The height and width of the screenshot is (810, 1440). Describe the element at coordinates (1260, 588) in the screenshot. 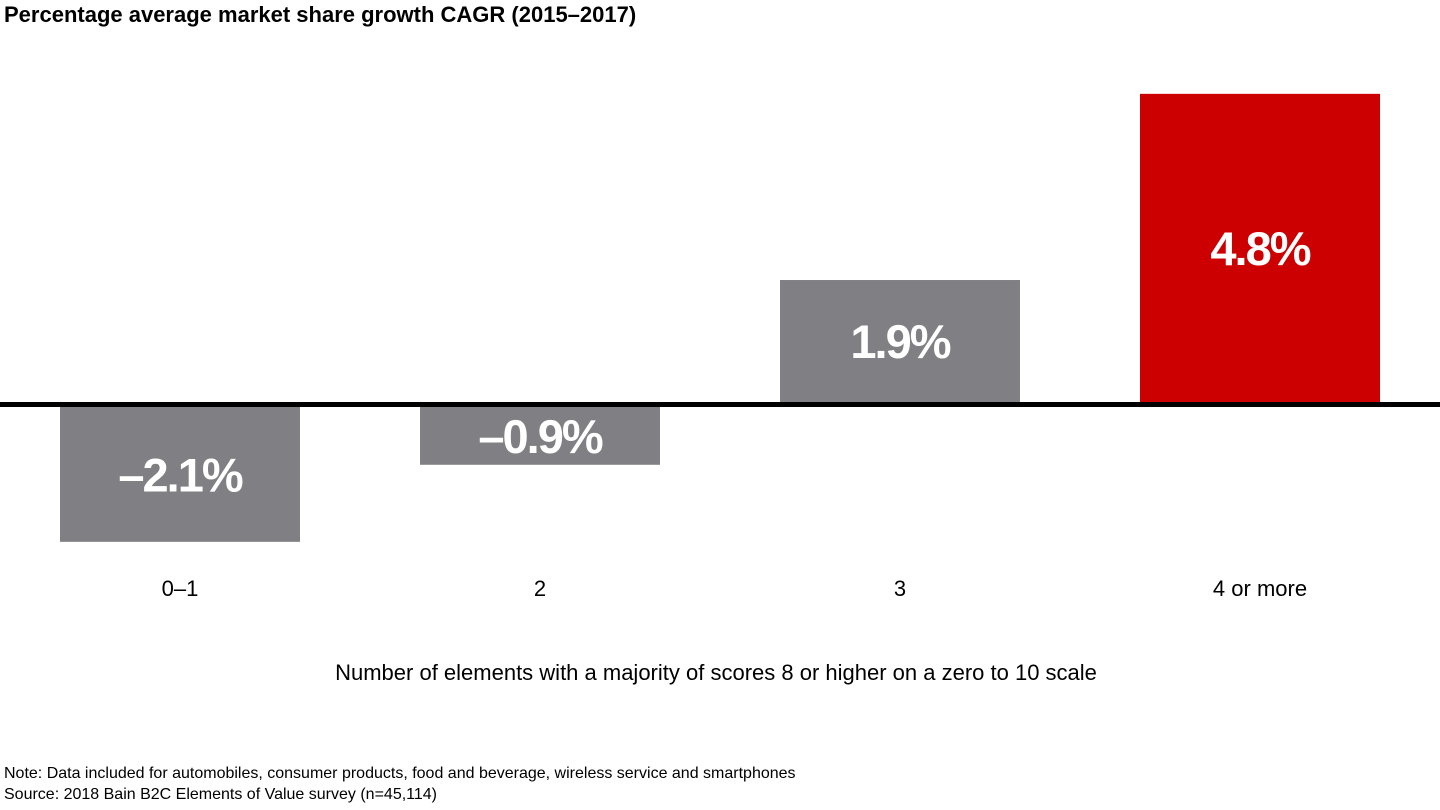

I see `x-tick-label: 4 or more` at that location.